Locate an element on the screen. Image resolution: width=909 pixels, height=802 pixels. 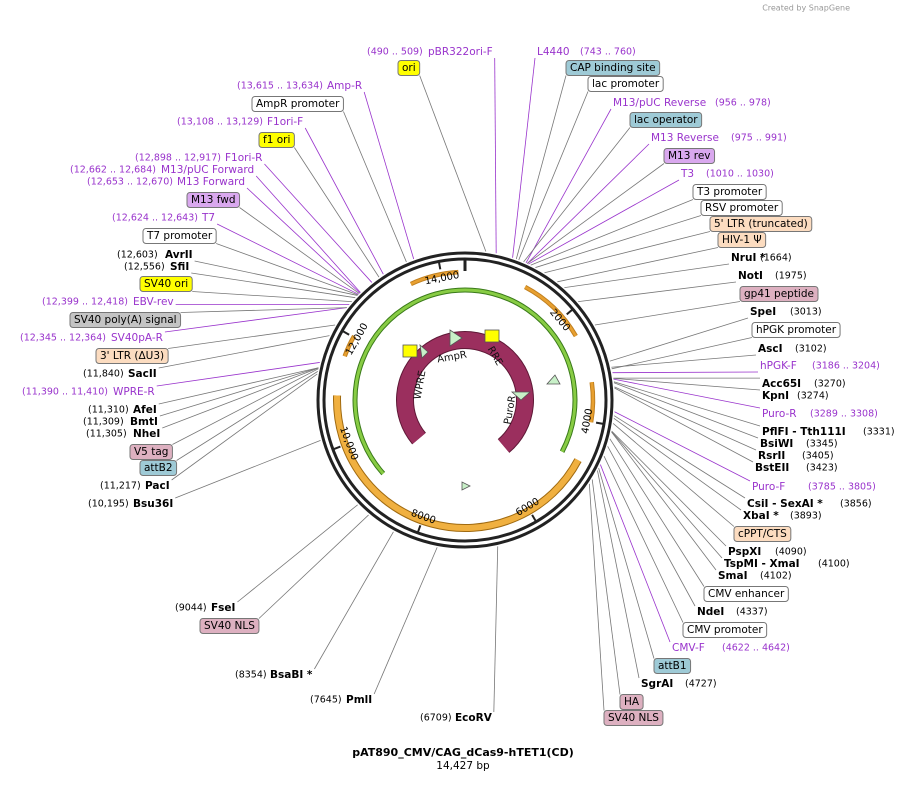
label: CMV-F (4622 .. 4642) is located at coordinates (731, 648).